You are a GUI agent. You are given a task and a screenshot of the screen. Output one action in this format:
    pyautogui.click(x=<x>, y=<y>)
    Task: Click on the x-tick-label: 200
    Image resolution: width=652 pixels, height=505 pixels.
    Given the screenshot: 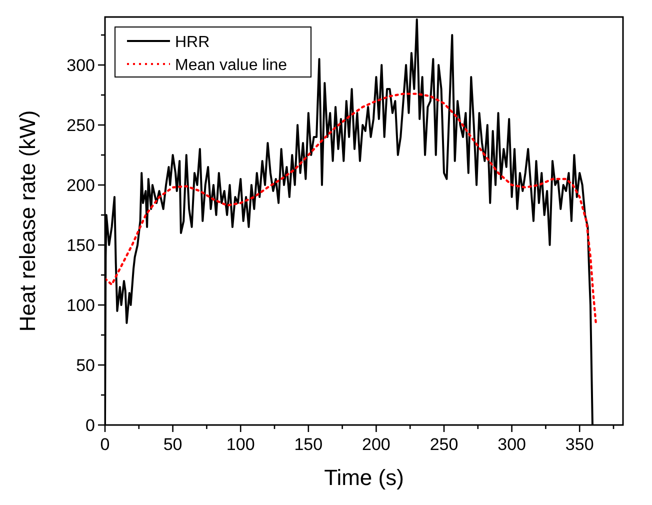 What is the action you would take?
    pyautogui.click(x=376, y=444)
    